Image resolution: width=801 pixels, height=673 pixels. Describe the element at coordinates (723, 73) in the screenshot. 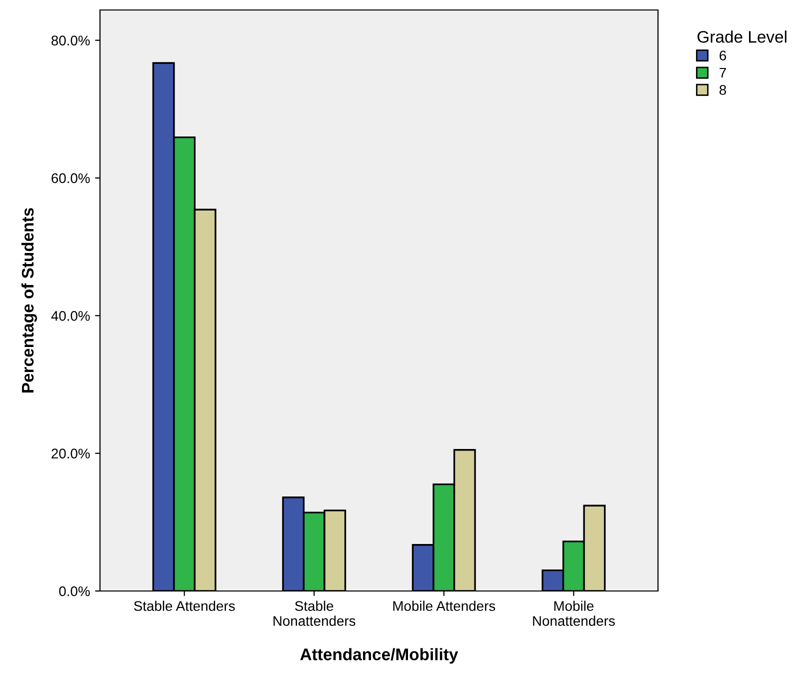

I see `legend-label: 7` at that location.